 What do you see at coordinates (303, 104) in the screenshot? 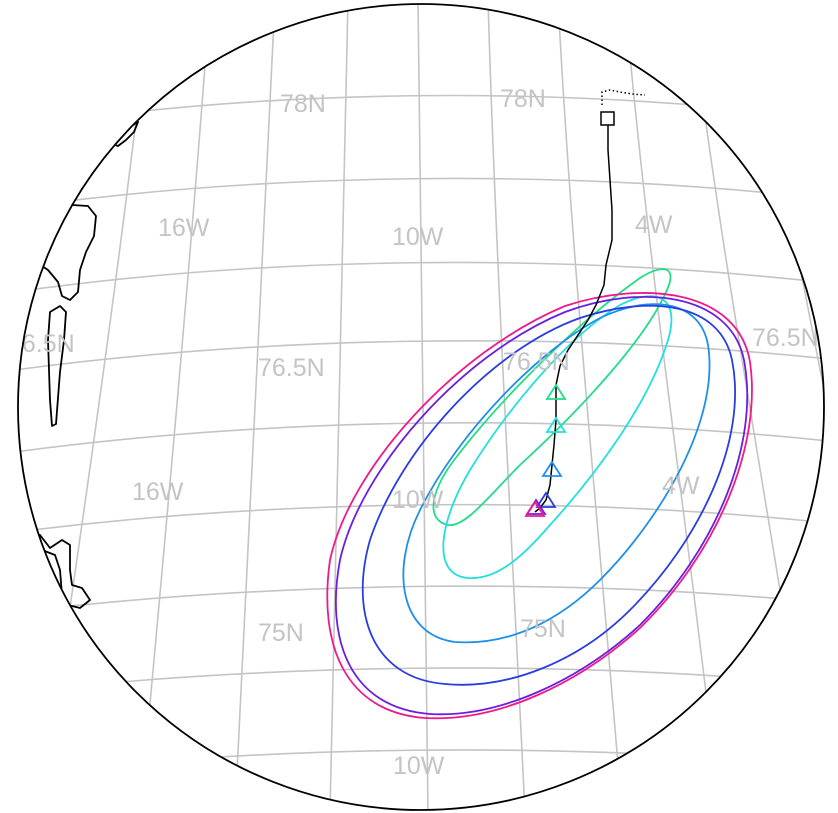
I see `label-lat-78-left: 78N` at bounding box center [303, 104].